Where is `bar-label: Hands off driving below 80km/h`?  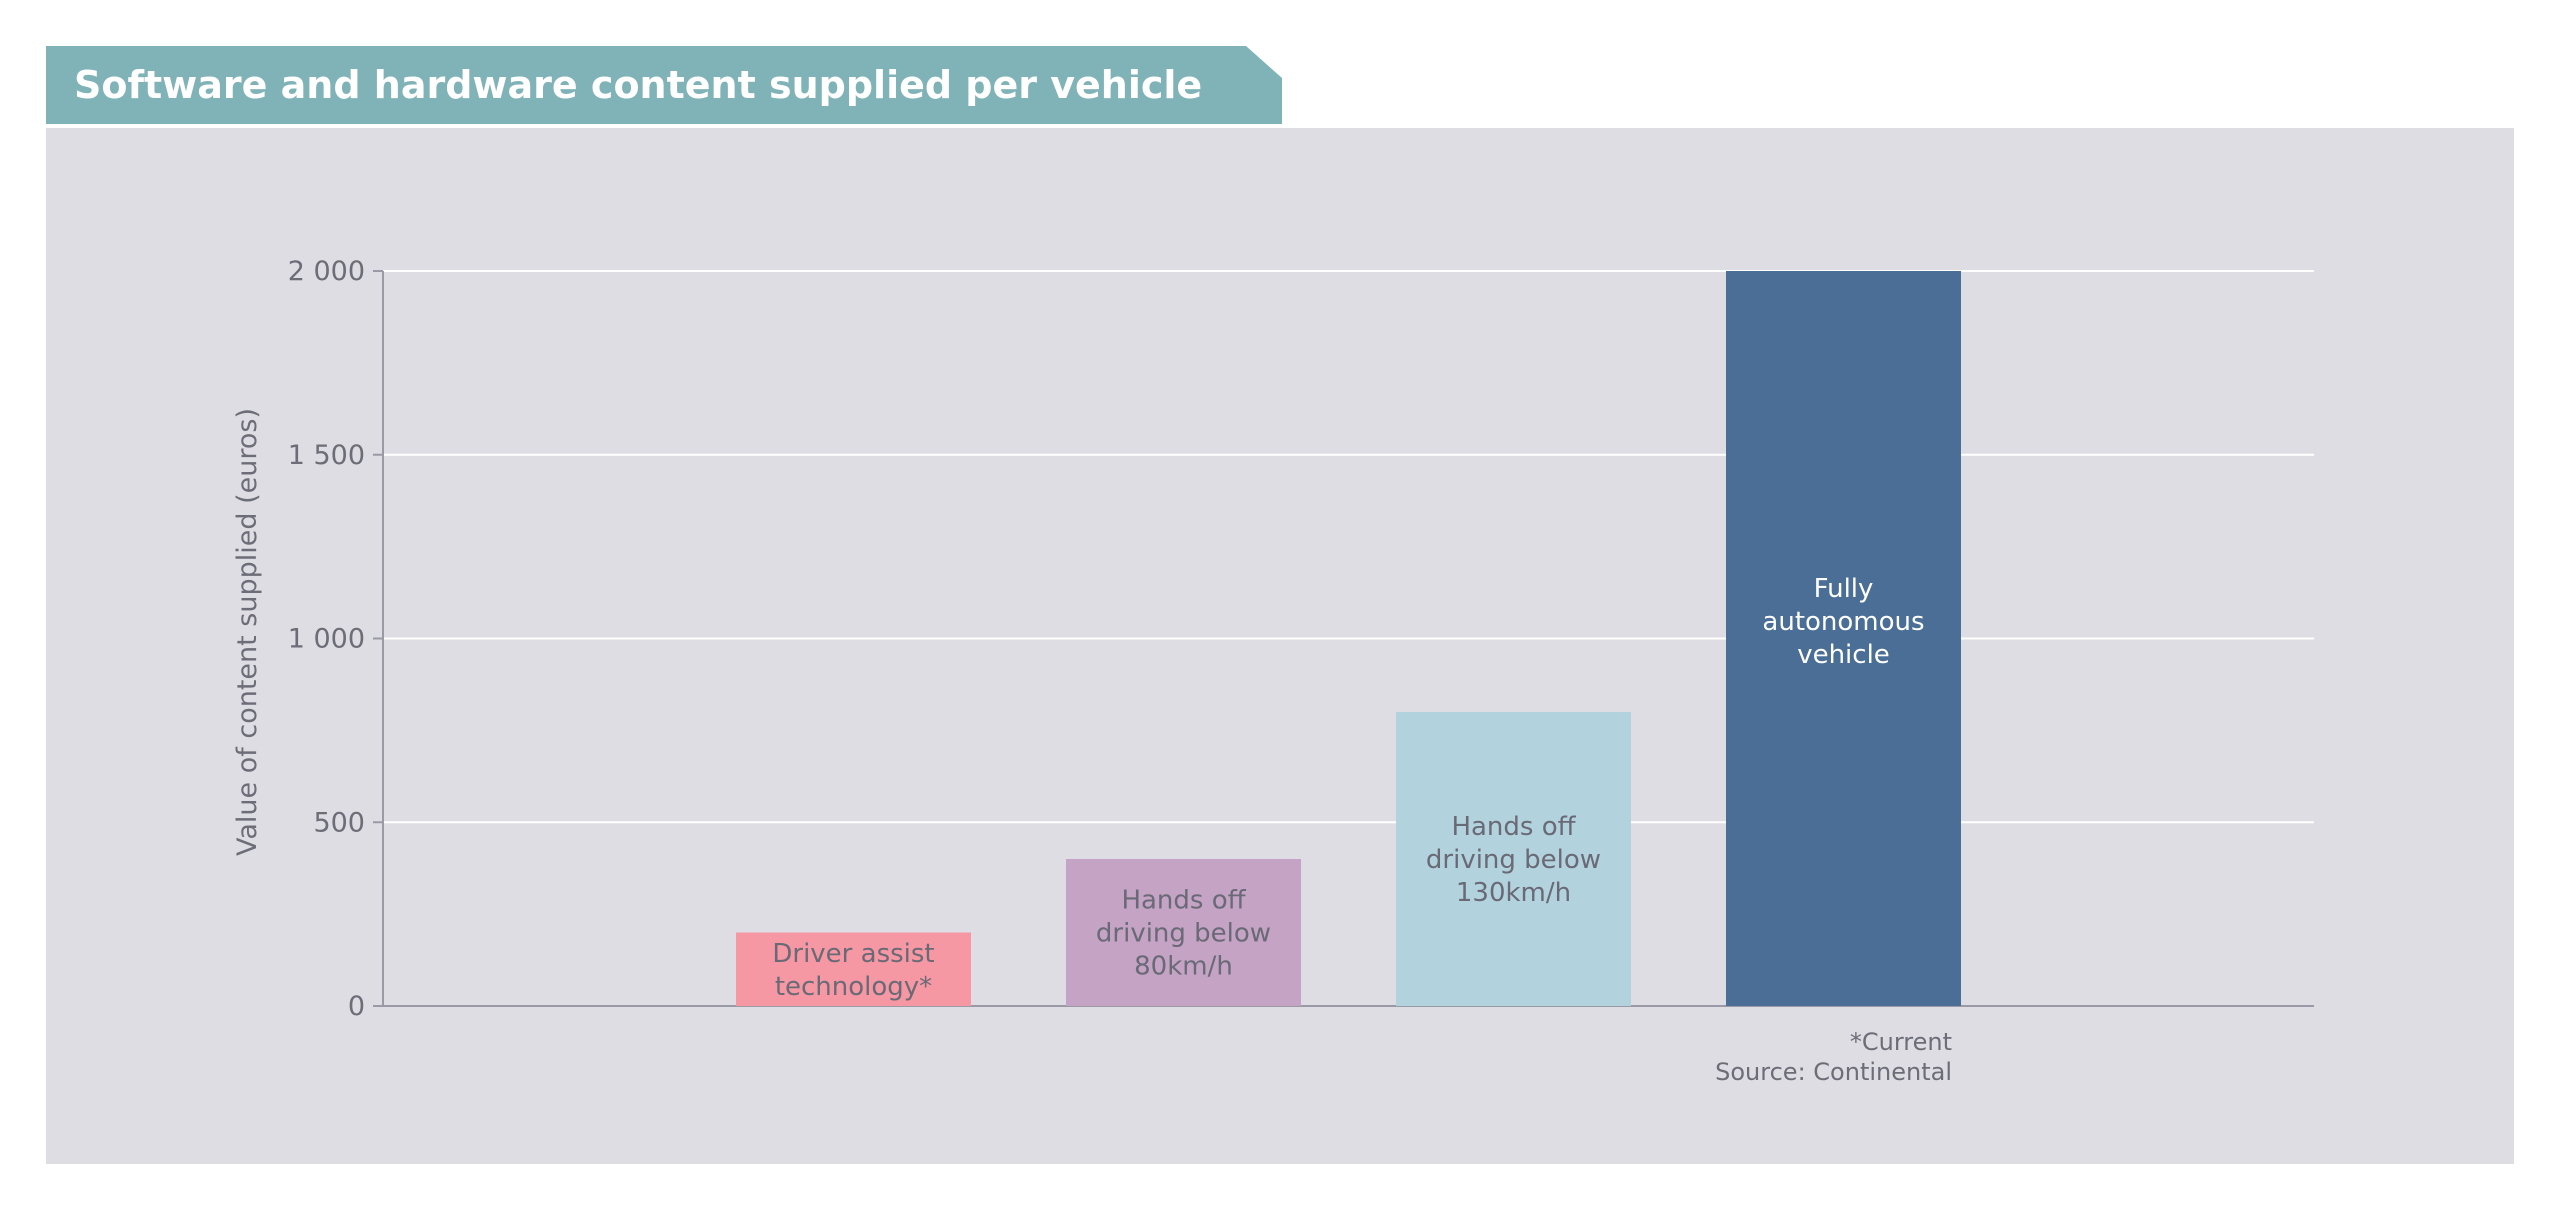 bar-label: Hands off driving below 80km/h is located at coordinates (1183, 934).